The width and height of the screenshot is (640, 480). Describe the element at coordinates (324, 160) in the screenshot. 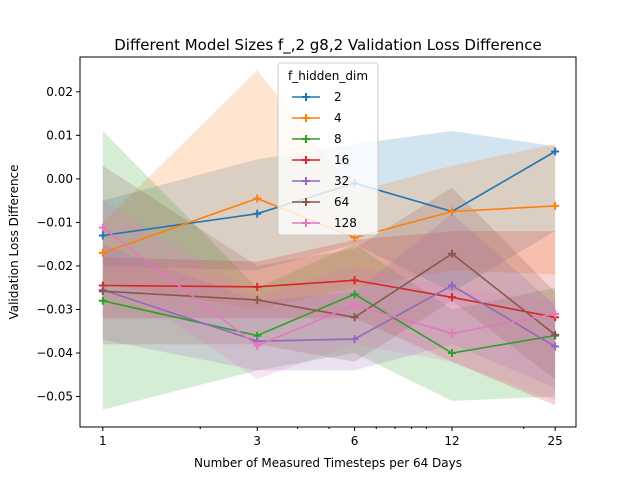

I see `legend-entries: 2 4 8 16 32 64 128` at that location.